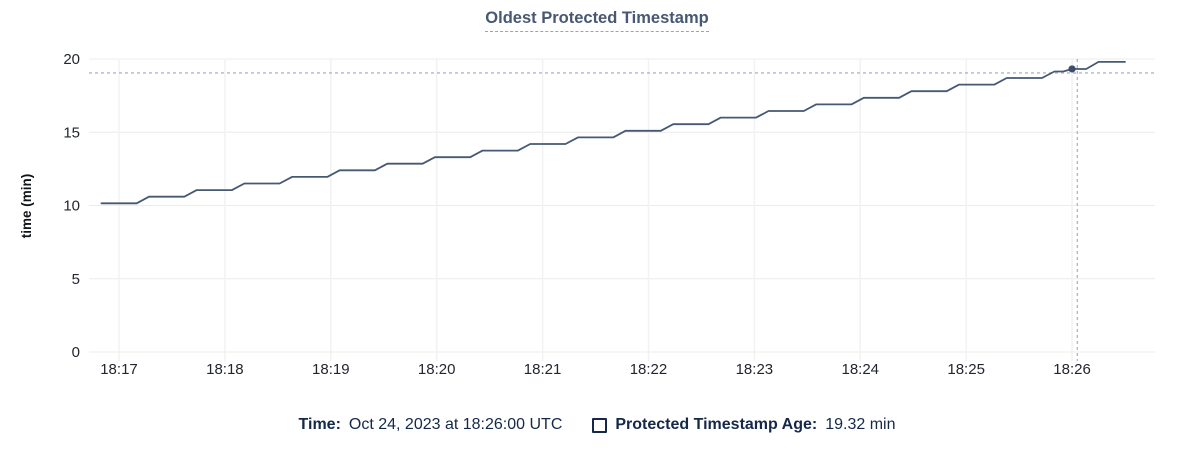  Describe the element at coordinates (119, 369) in the screenshot. I see `x-tick-label: 18:17` at that location.